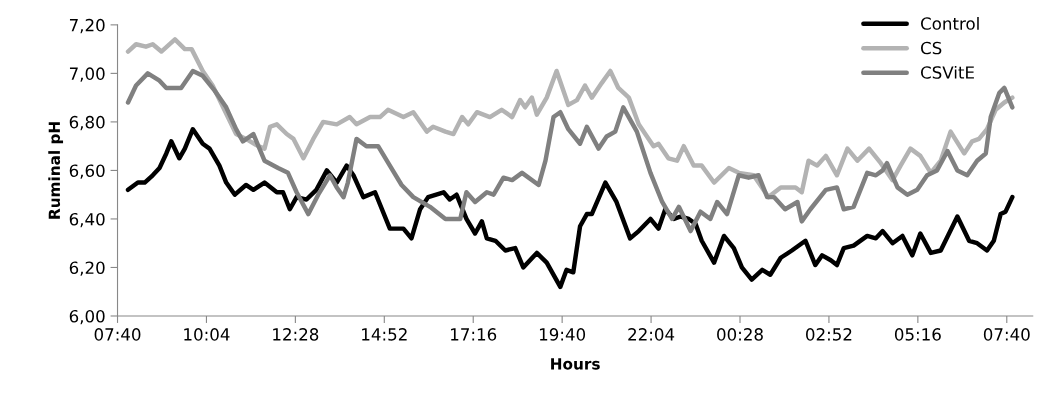  Describe the element at coordinates (917, 334) in the screenshot. I see `x-tick-label: 05:16` at that location.